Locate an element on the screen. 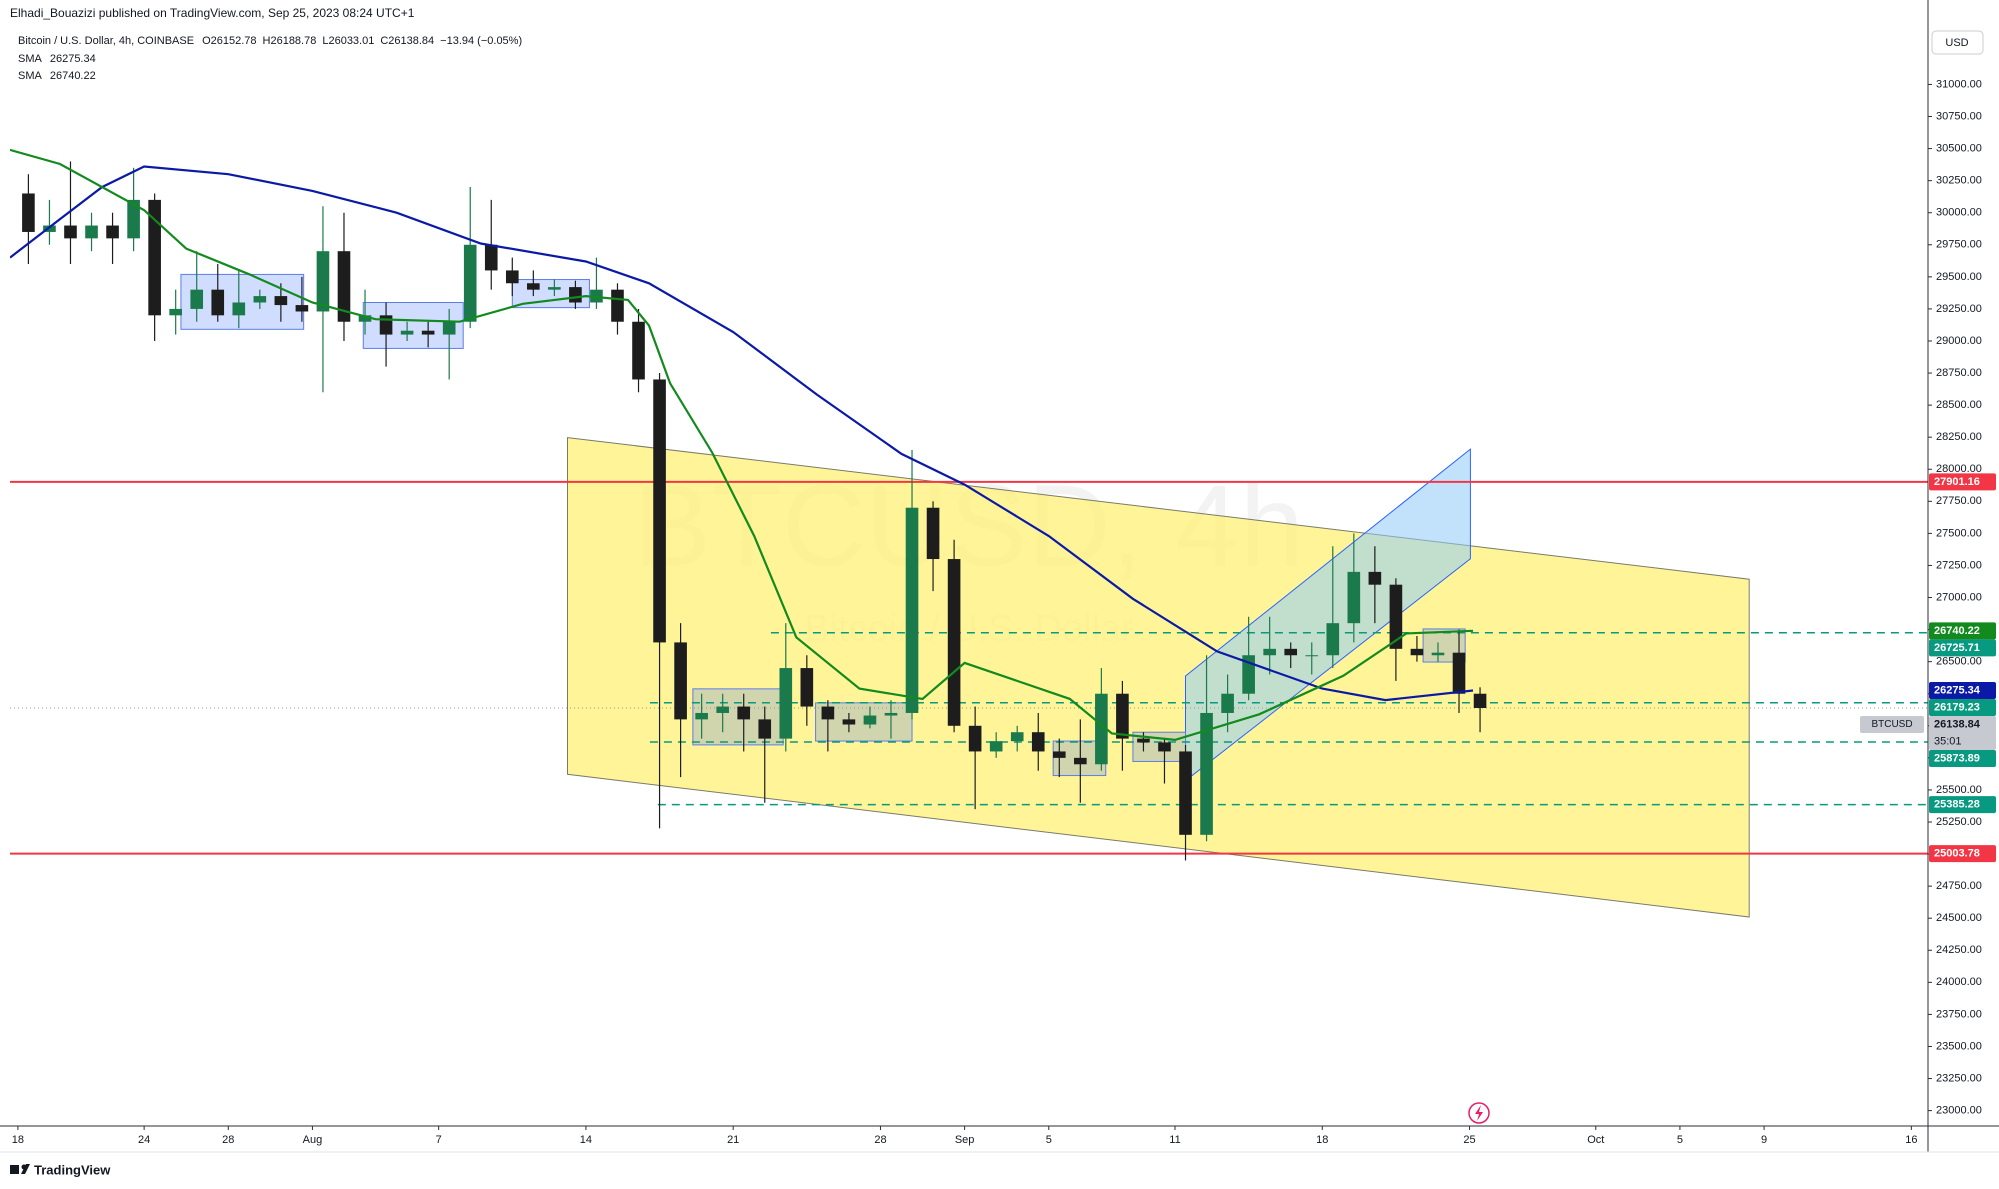  y-tick-label: 27500.00 is located at coordinates (1959, 533).